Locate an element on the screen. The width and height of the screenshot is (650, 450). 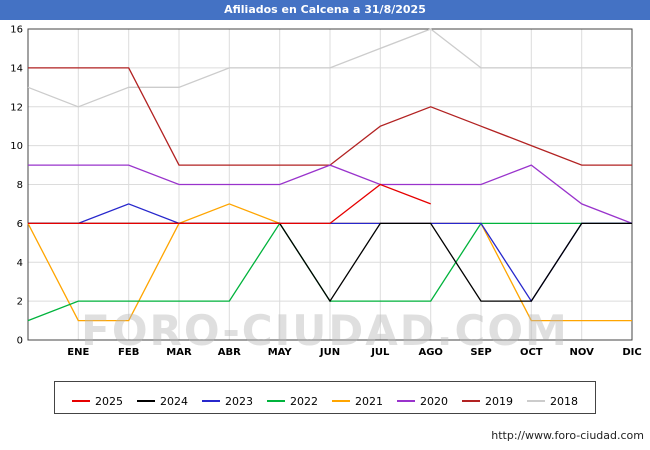
y-tick-label: 4 is located at coordinates (20, 263).